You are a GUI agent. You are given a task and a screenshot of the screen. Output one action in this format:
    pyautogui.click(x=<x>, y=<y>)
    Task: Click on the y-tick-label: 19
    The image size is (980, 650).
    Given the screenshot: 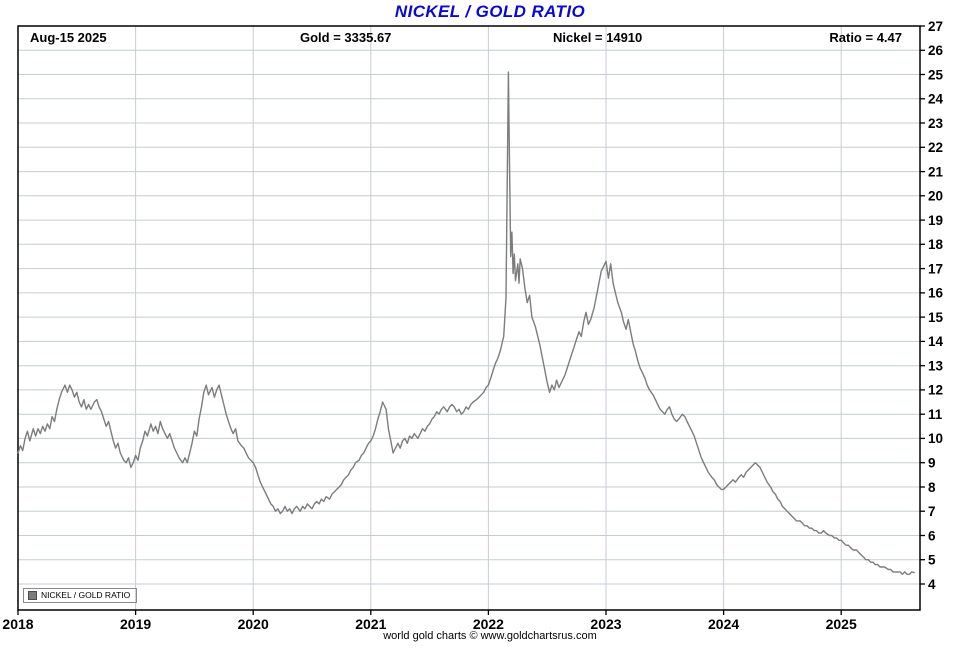 What is the action you would take?
    pyautogui.click(x=935, y=220)
    